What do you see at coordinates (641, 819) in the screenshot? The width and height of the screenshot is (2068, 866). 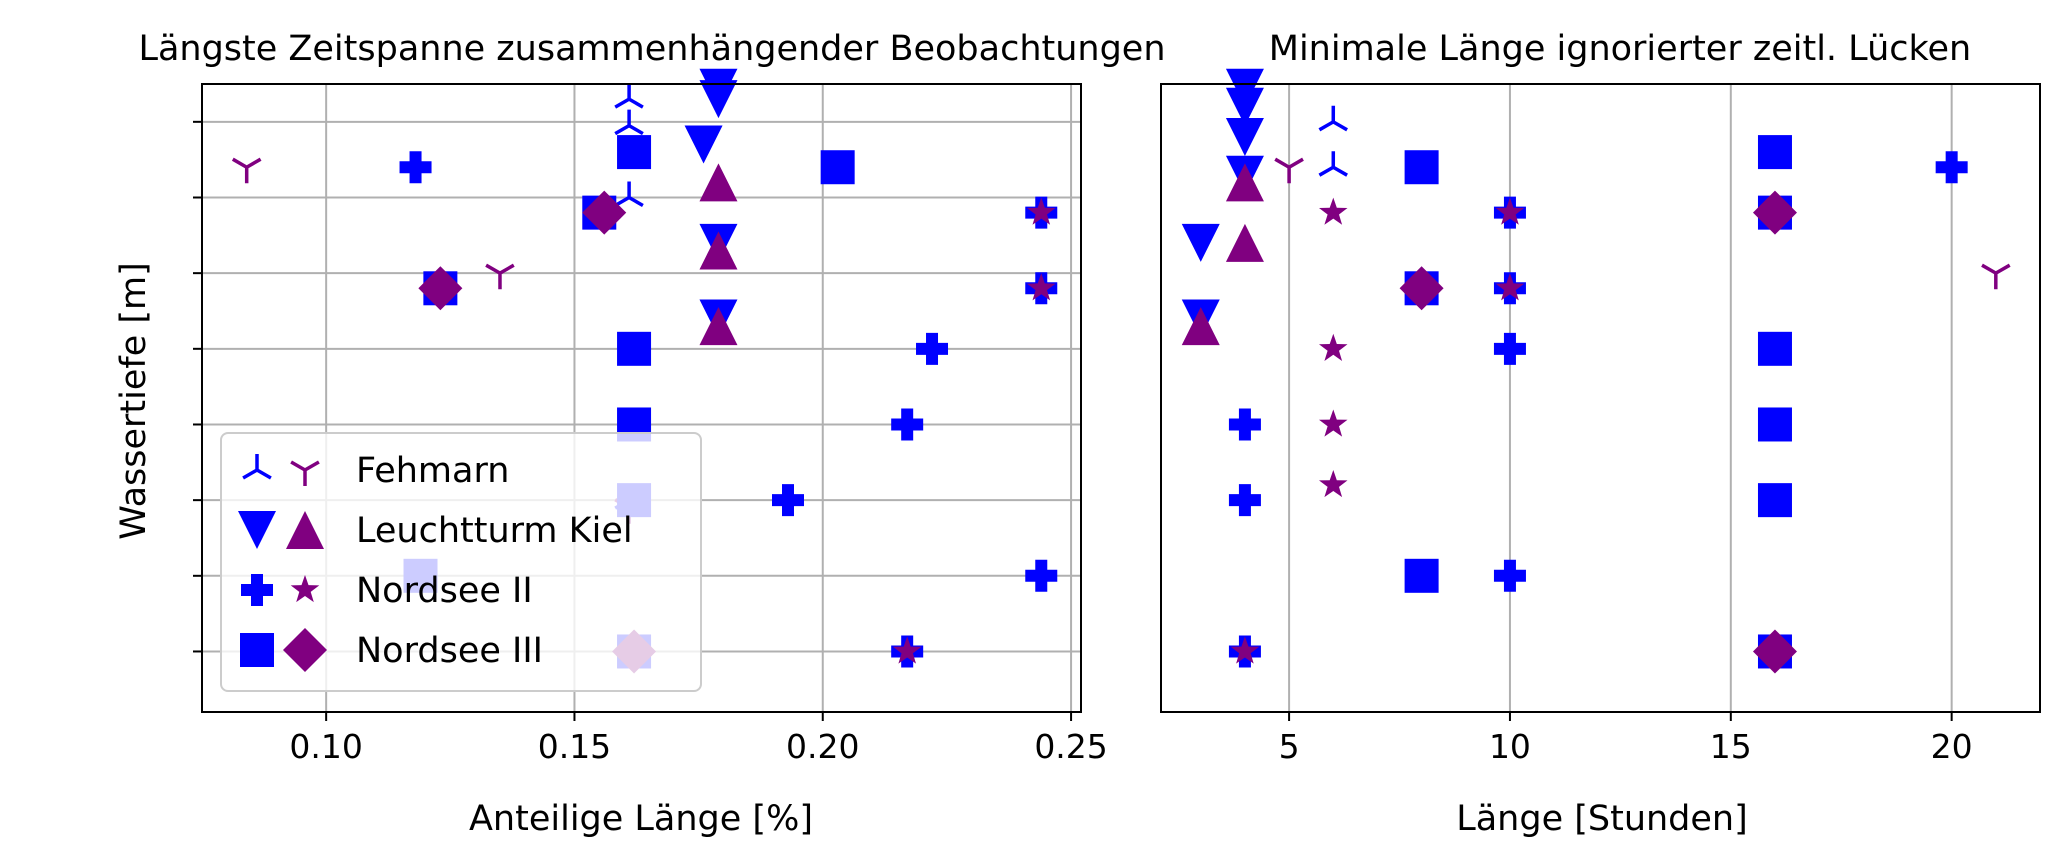 I see `left-x-axis-label: Anteilige Länge [%]` at bounding box center [641, 819].